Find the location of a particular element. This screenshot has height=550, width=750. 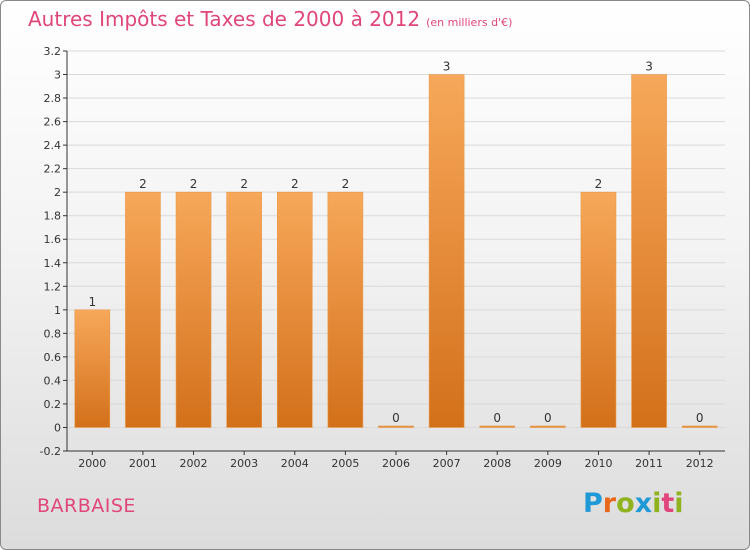

y-tick-label: 1.4 is located at coordinates (53, 263).